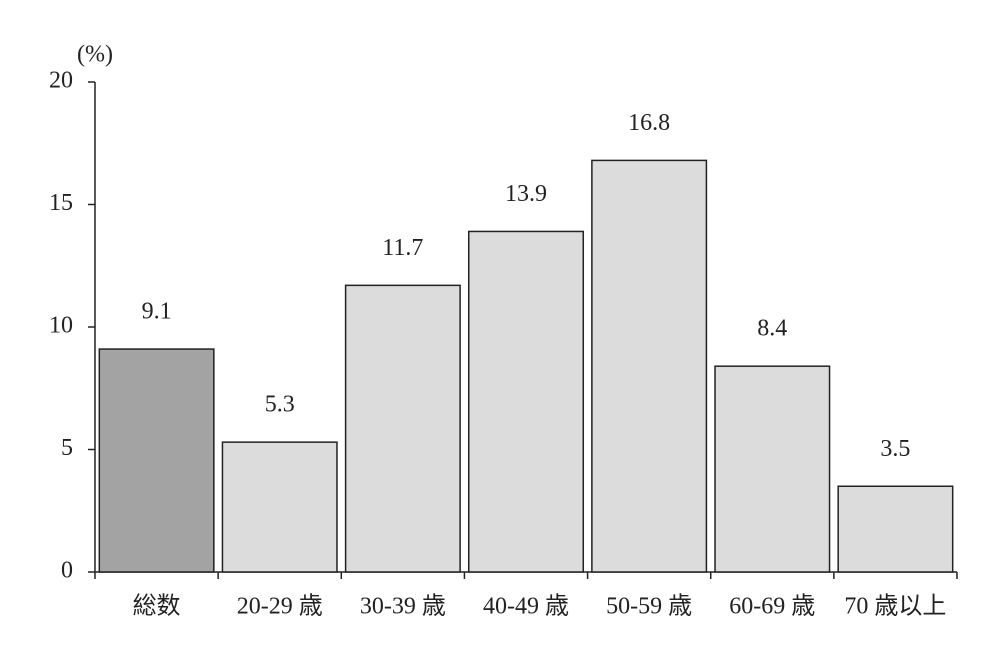  I want to click on y-tick-label: 15, so click(61, 203).